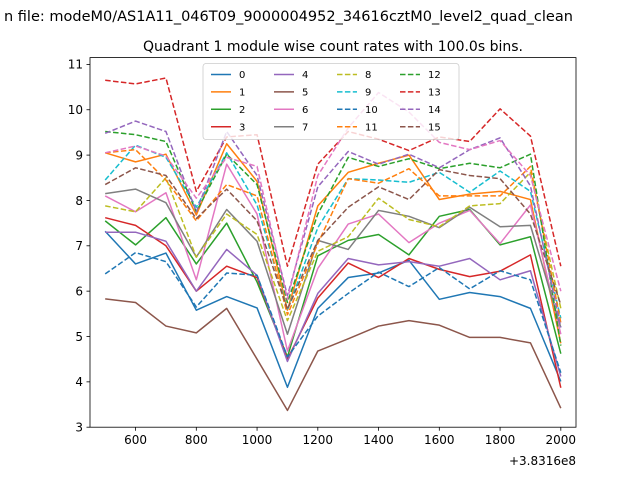 The width and height of the screenshot is (640, 480). Describe the element at coordinates (434, 127) in the screenshot. I see `legend-label-15: 15` at that location.